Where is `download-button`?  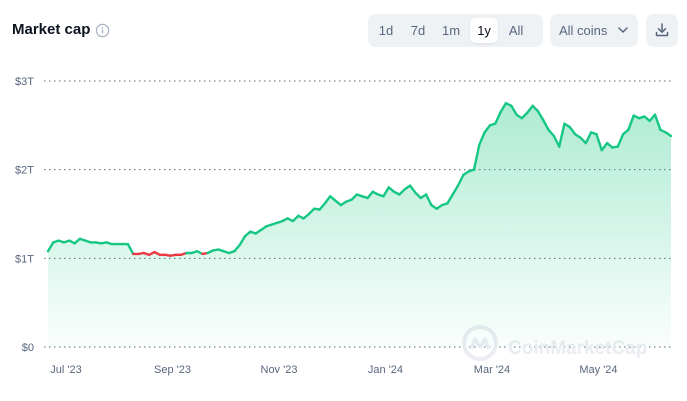
download-button is located at coordinates (662, 30).